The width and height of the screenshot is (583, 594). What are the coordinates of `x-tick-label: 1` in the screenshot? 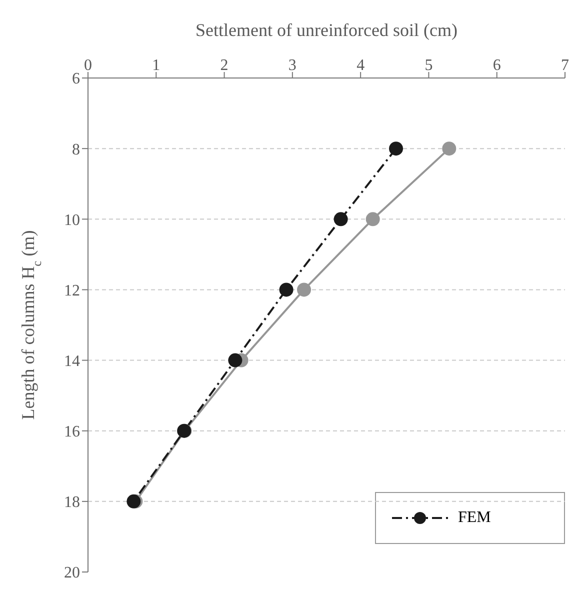 It's located at (156, 65).